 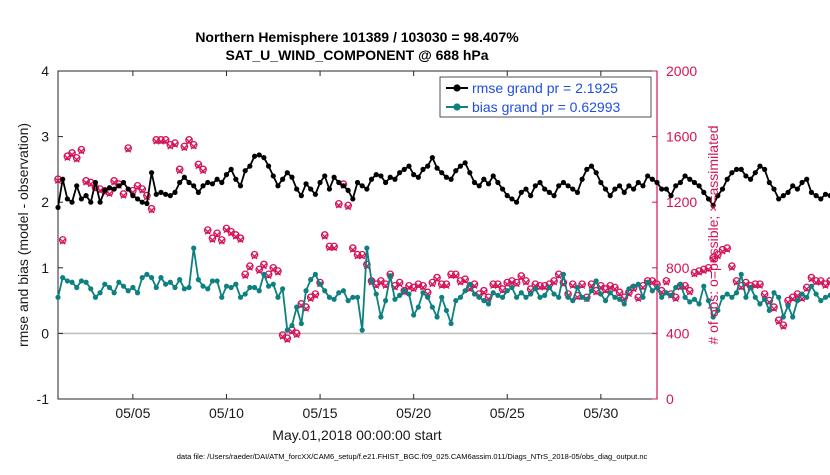 I want to click on legend-marker-rmse, so click(x=457, y=88).